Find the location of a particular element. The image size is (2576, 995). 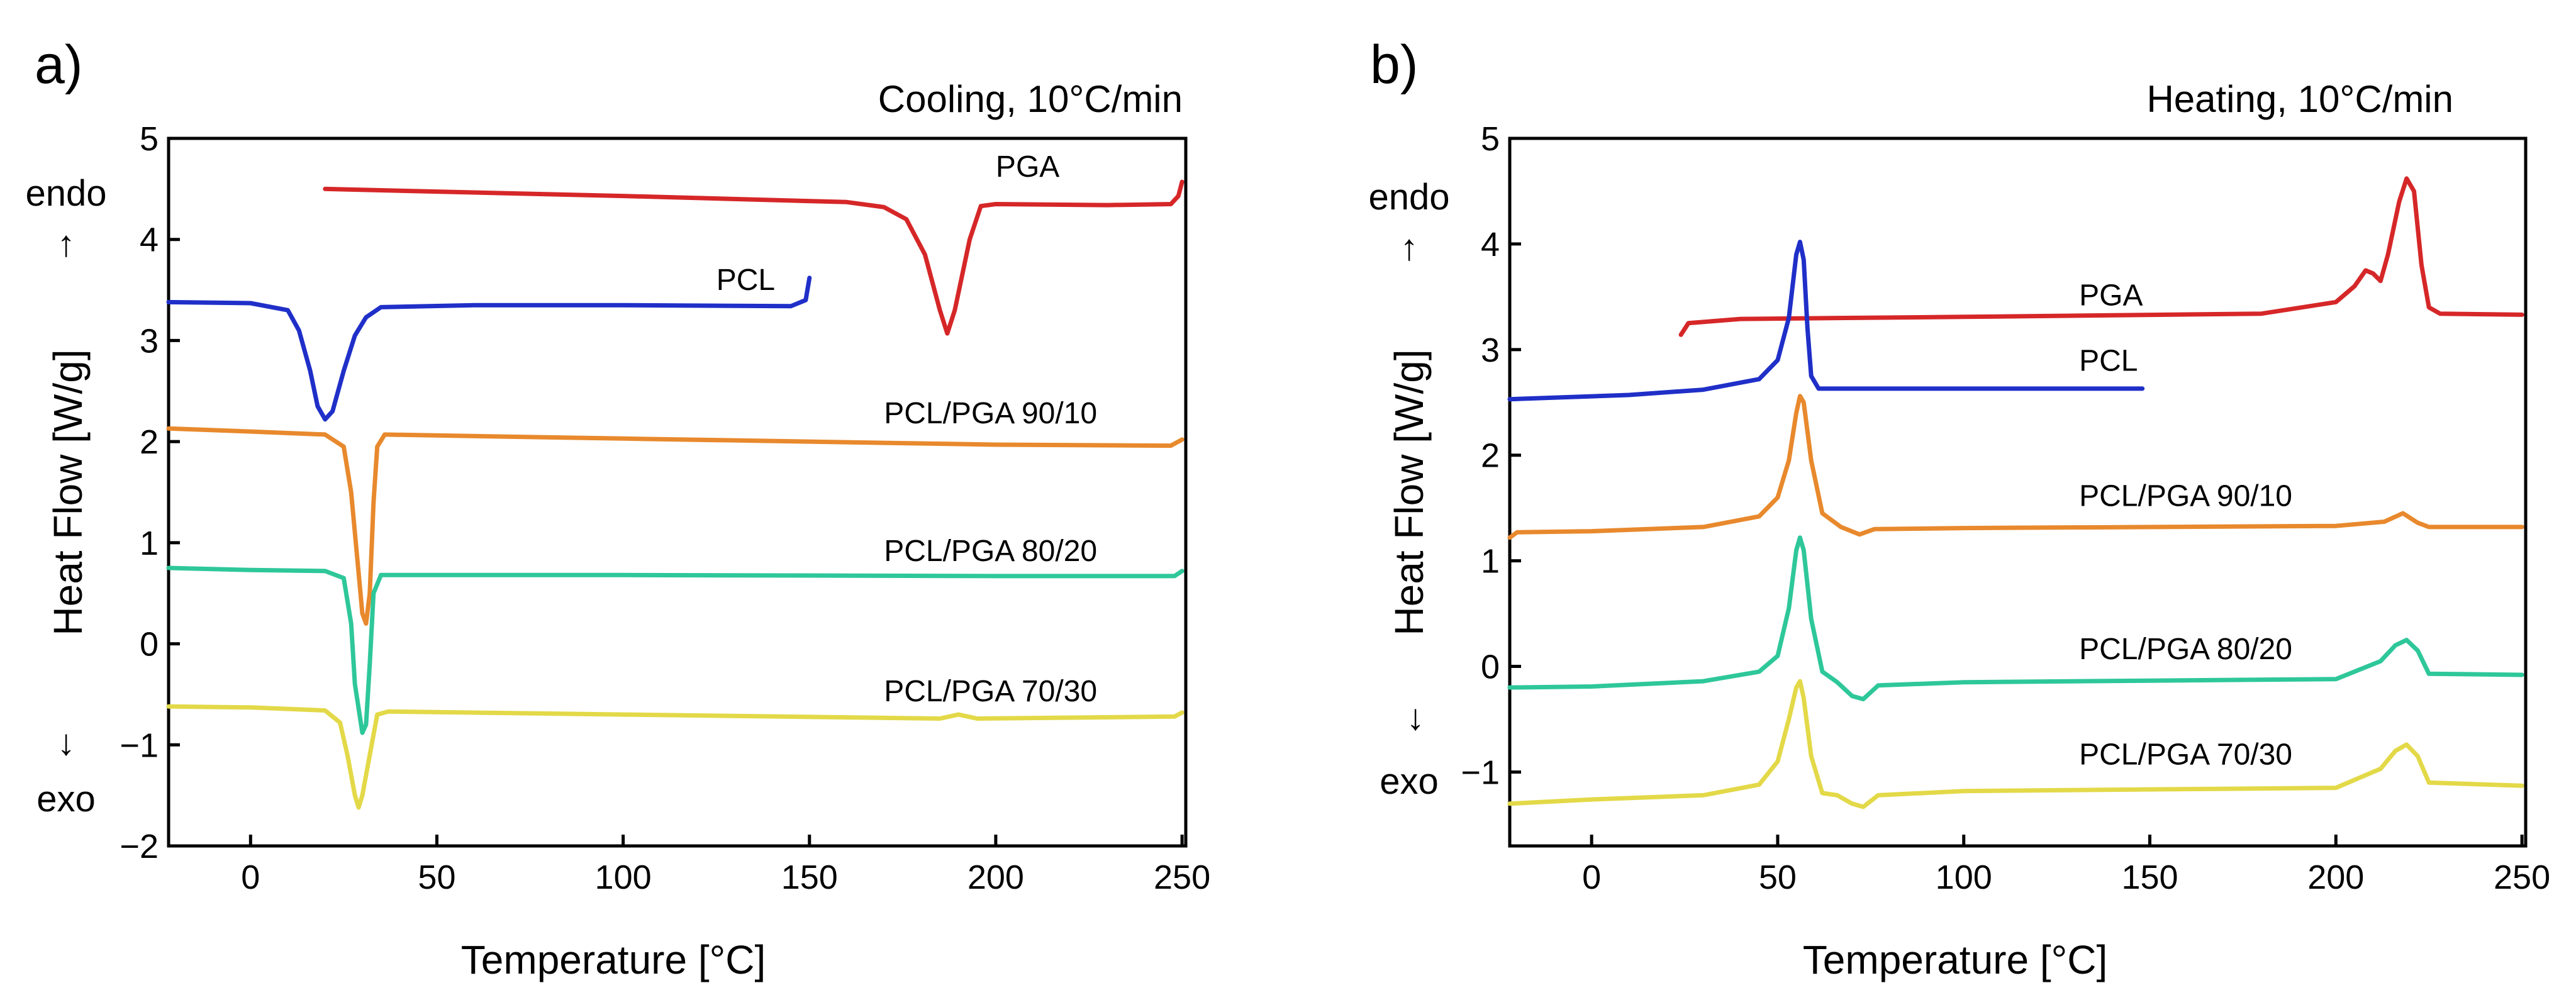

panel-a-y-tick-label: 4 is located at coordinates (149, 240).